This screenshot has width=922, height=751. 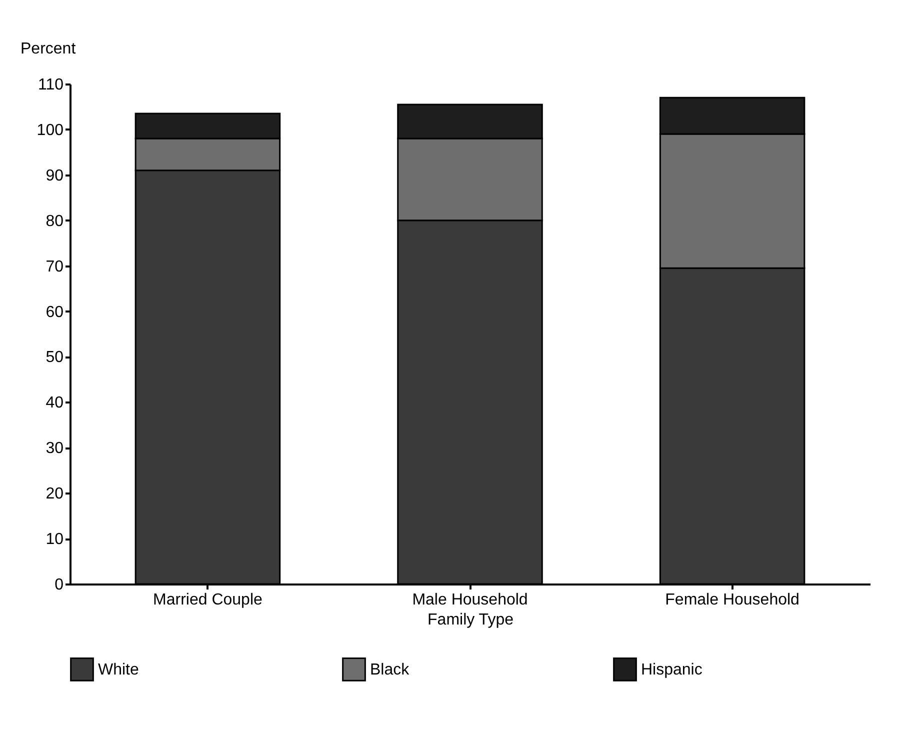 What do you see at coordinates (470, 600) in the screenshot?
I see `x-tick-label: Male Household` at bounding box center [470, 600].